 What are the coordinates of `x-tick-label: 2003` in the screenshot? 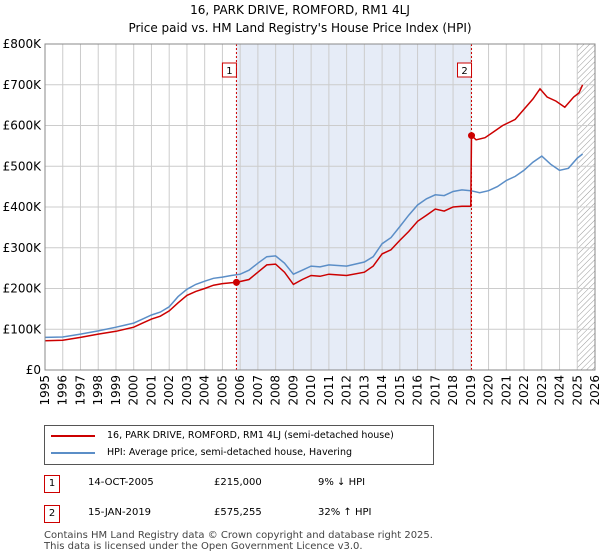 It's located at (187, 390).